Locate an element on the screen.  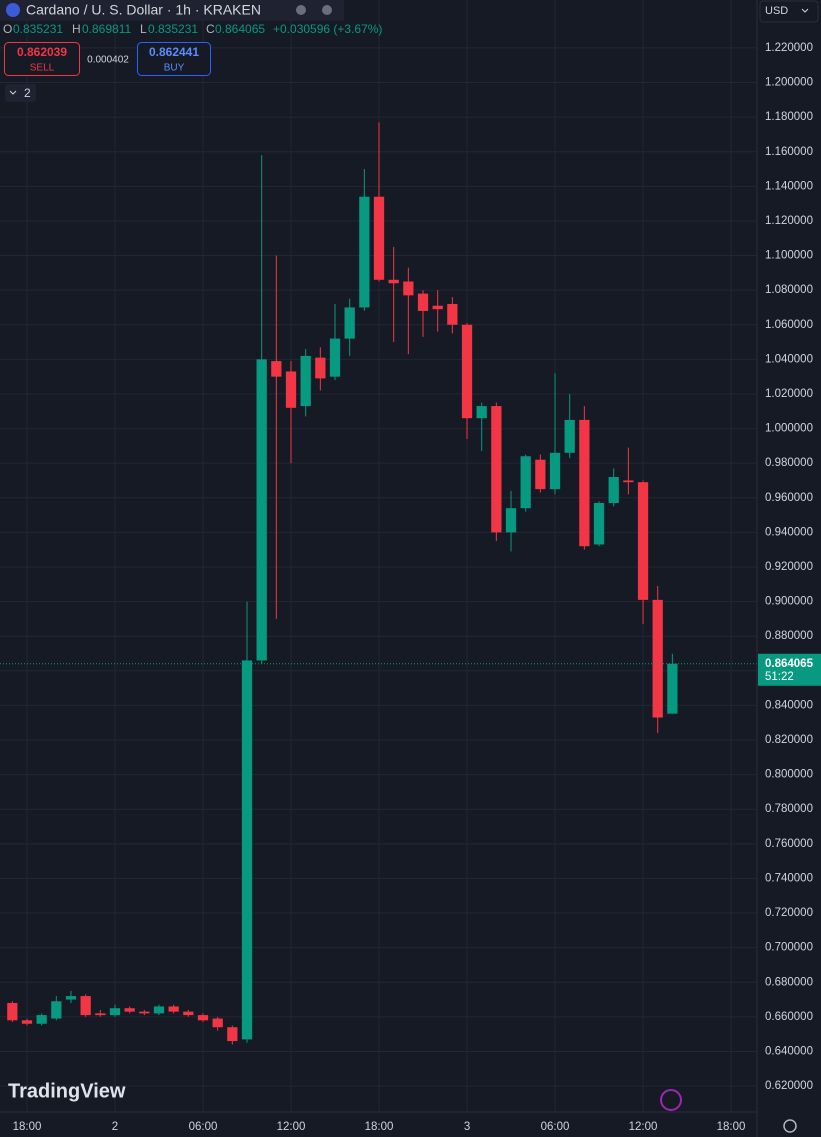
y-tick-label: 0.820000 is located at coordinates (789, 740).